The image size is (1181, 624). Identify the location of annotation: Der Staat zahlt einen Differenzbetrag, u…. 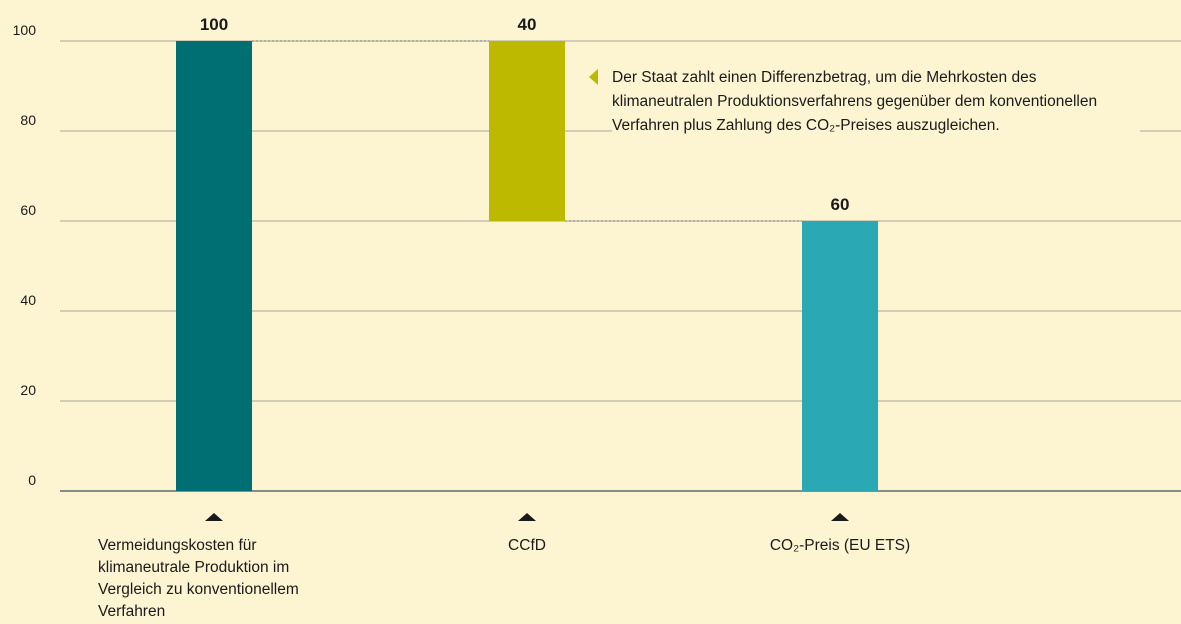
(876, 102).